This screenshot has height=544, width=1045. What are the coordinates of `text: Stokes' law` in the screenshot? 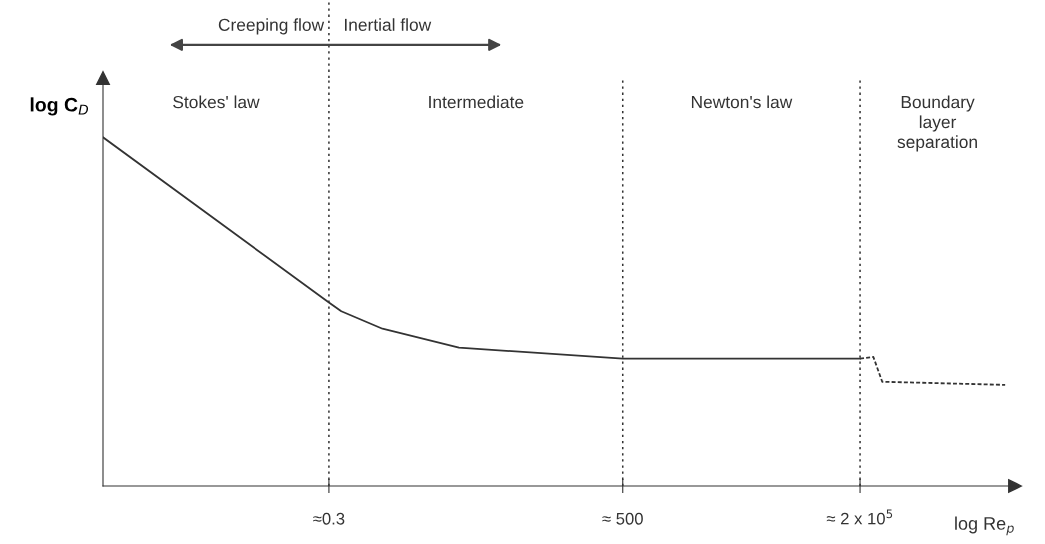 It's located at (216, 102).